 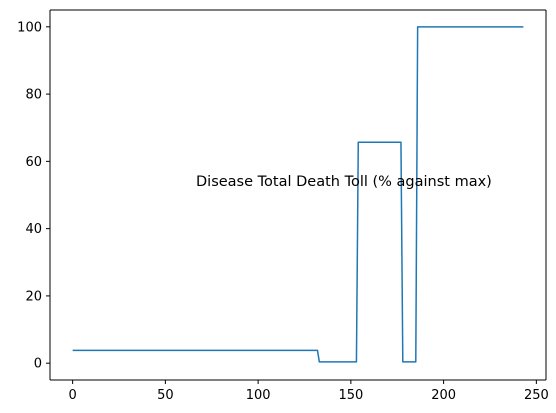 I want to click on y-tick-label: 100, so click(x=29, y=27).